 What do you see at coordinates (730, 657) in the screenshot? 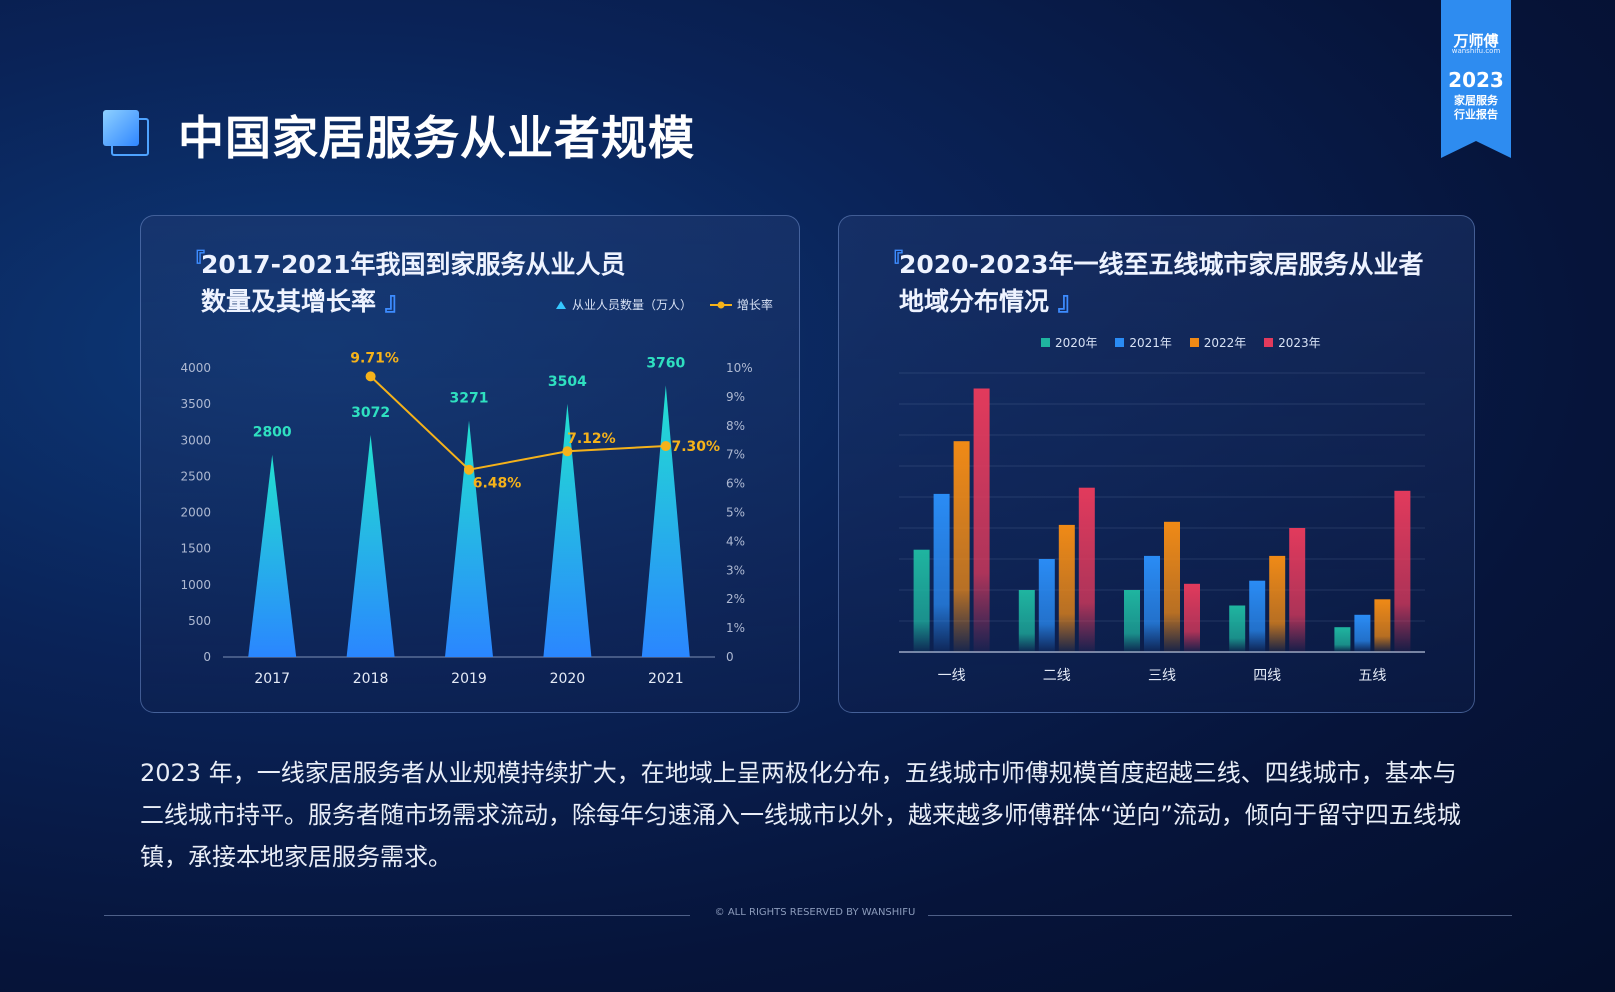
I see `y2-tick-label: 0` at bounding box center [730, 657].